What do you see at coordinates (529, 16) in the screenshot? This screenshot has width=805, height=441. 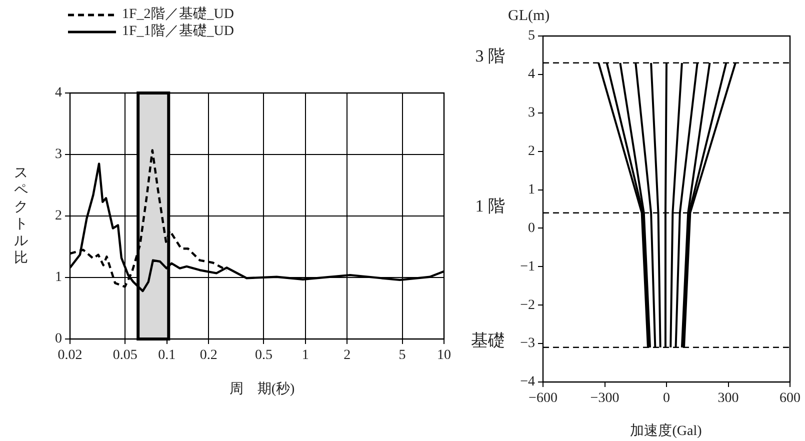 I see `y-axis-title: GL(m)` at bounding box center [529, 16].